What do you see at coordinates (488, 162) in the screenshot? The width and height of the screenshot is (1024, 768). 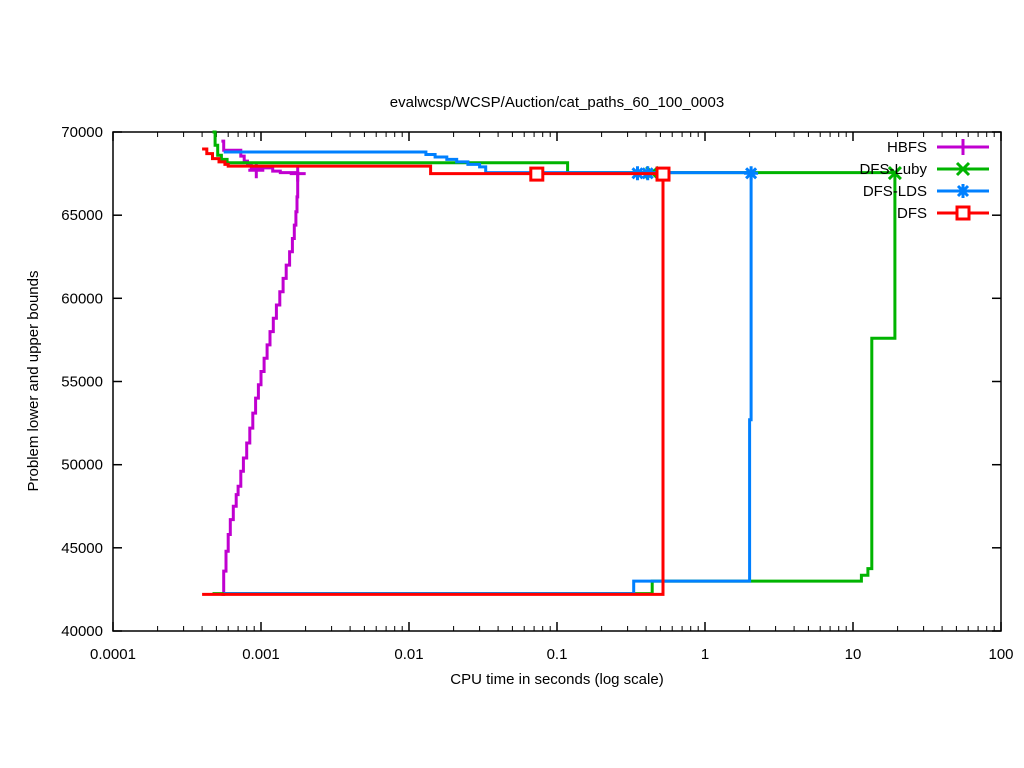 I see `DFS-LDS-upper-bound-line` at bounding box center [488, 162].